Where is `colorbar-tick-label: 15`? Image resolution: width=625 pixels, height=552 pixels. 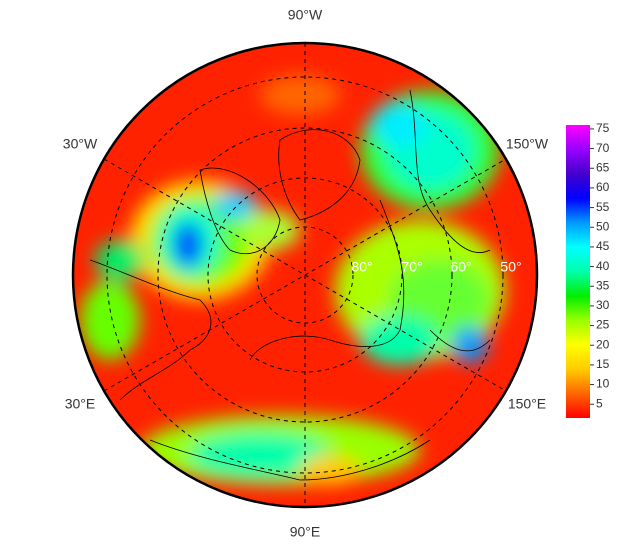 colorbar-tick-label: 15 is located at coordinates (603, 364).